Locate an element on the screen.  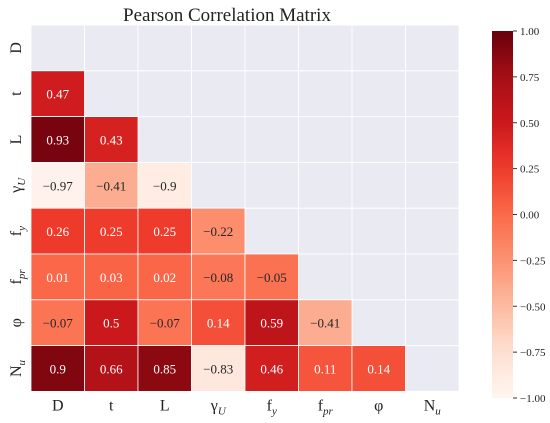
cell-value-label: 0.59 is located at coordinates (271, 323).